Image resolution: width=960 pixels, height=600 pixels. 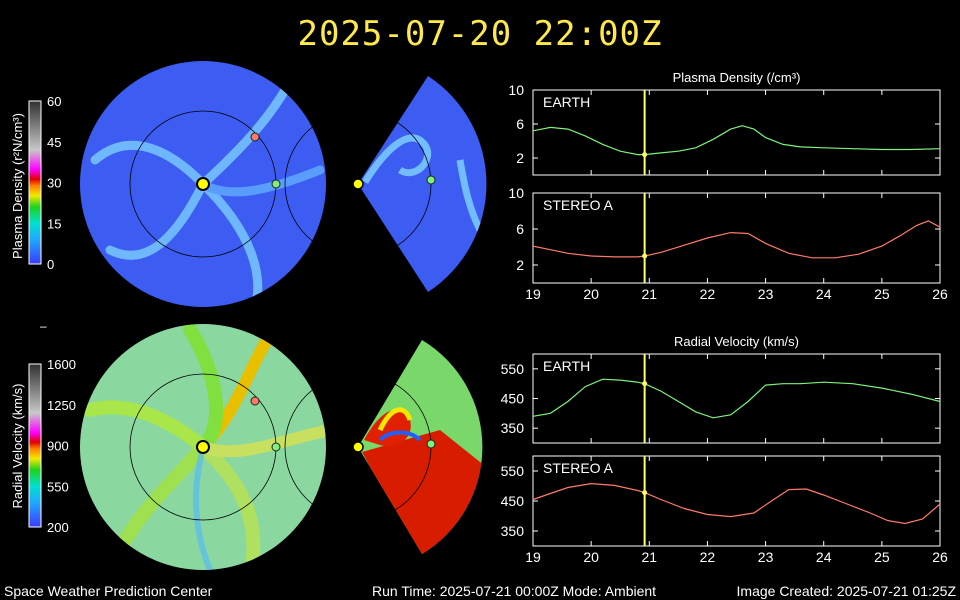 I want to click on colorbar-tick-label: 200, so click(x=58, y=527).